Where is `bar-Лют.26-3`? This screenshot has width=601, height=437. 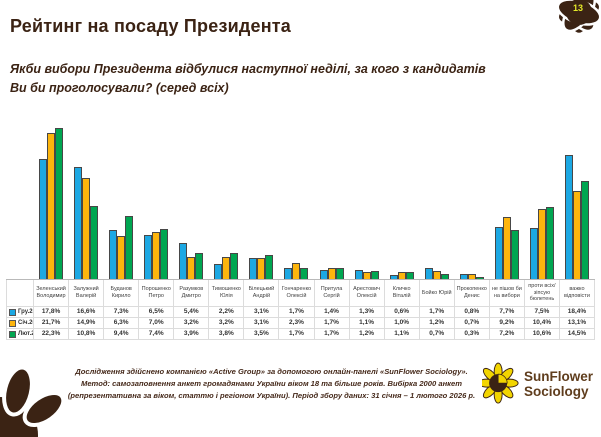
bar-Лют.26-3 is located at coordinates (128, 247).